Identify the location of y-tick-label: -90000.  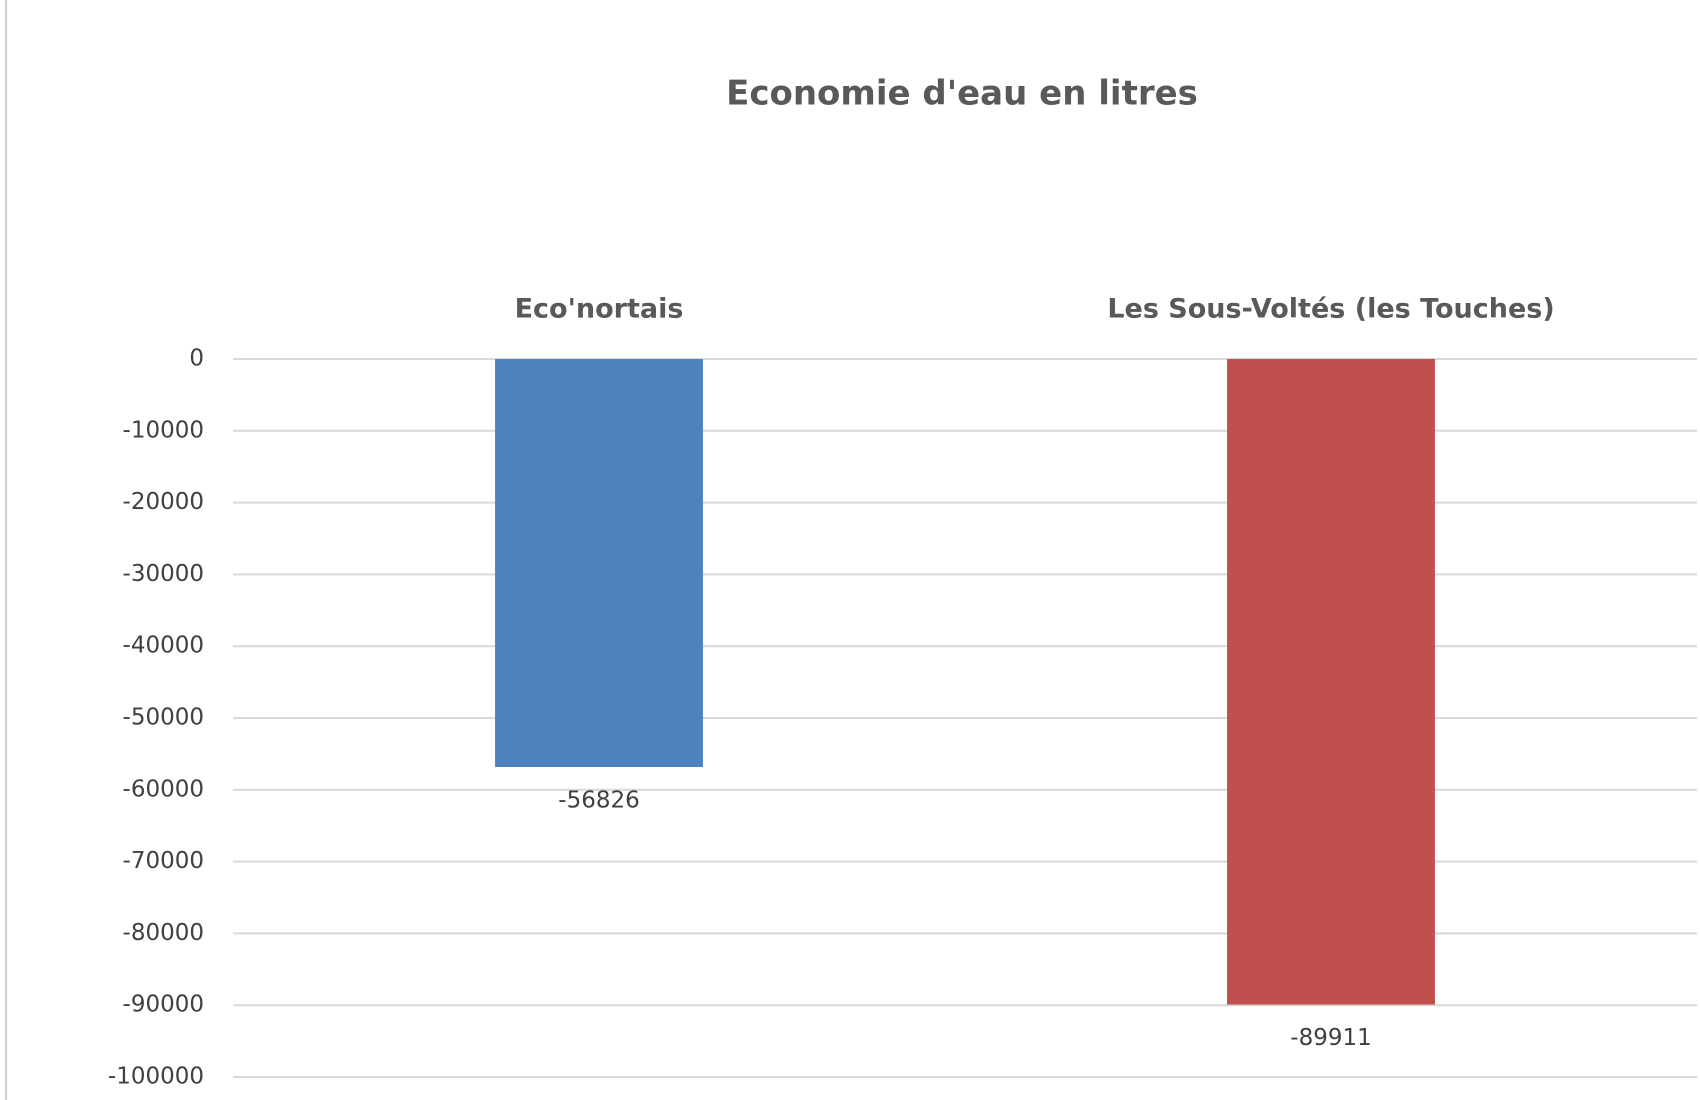
(163, 1005).